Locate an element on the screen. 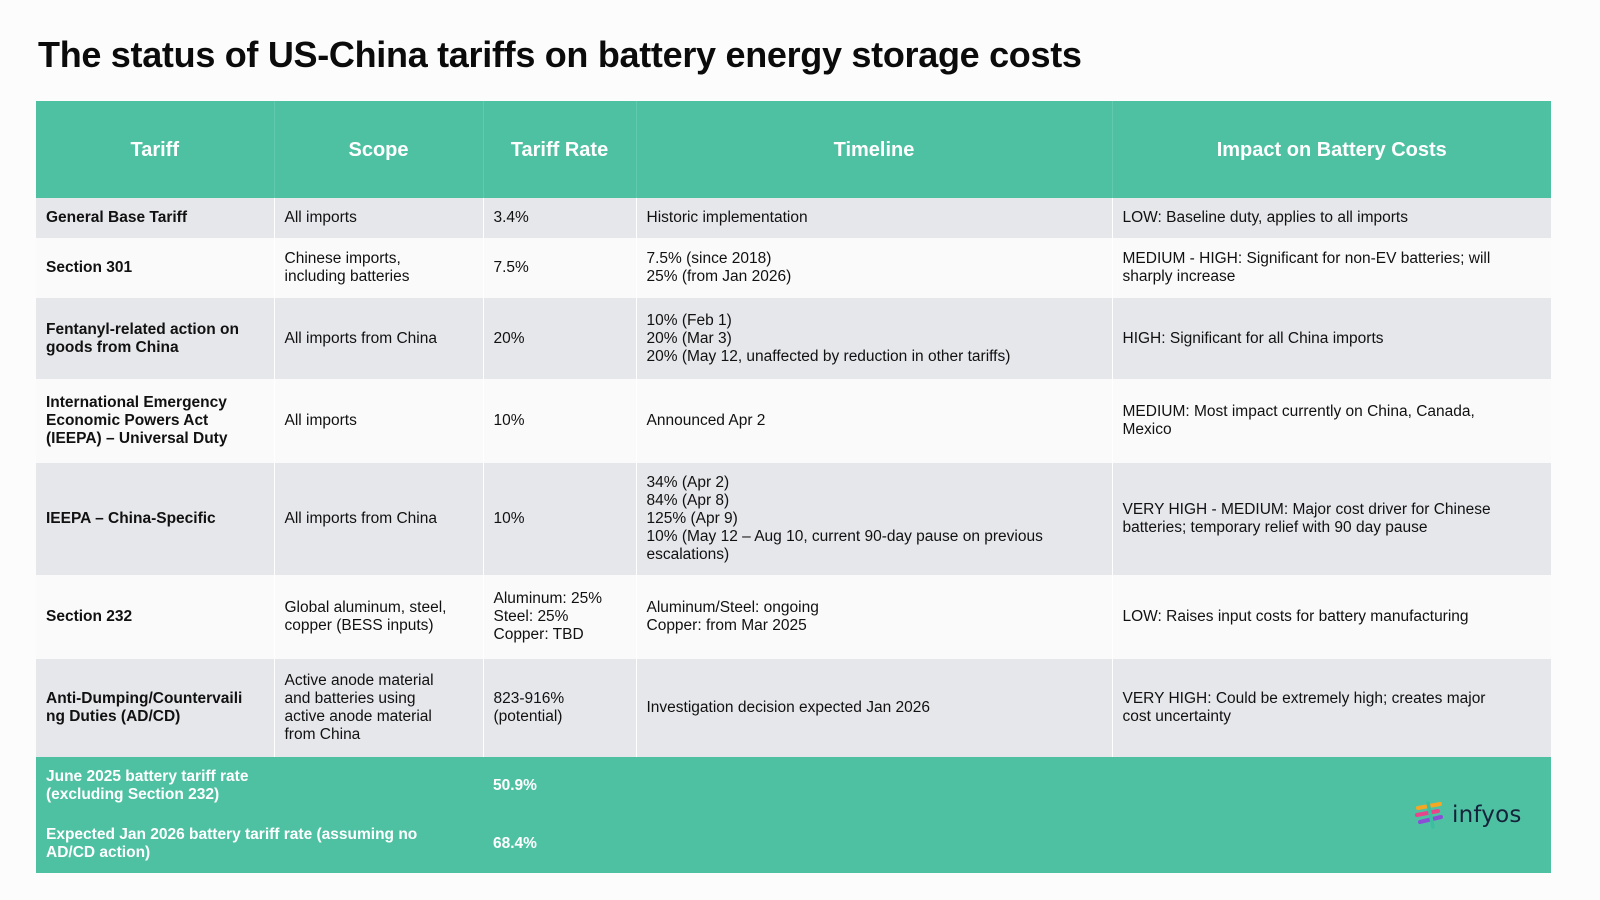  tariff-timeline: Historic implementation is located at coordinates (874, 218).